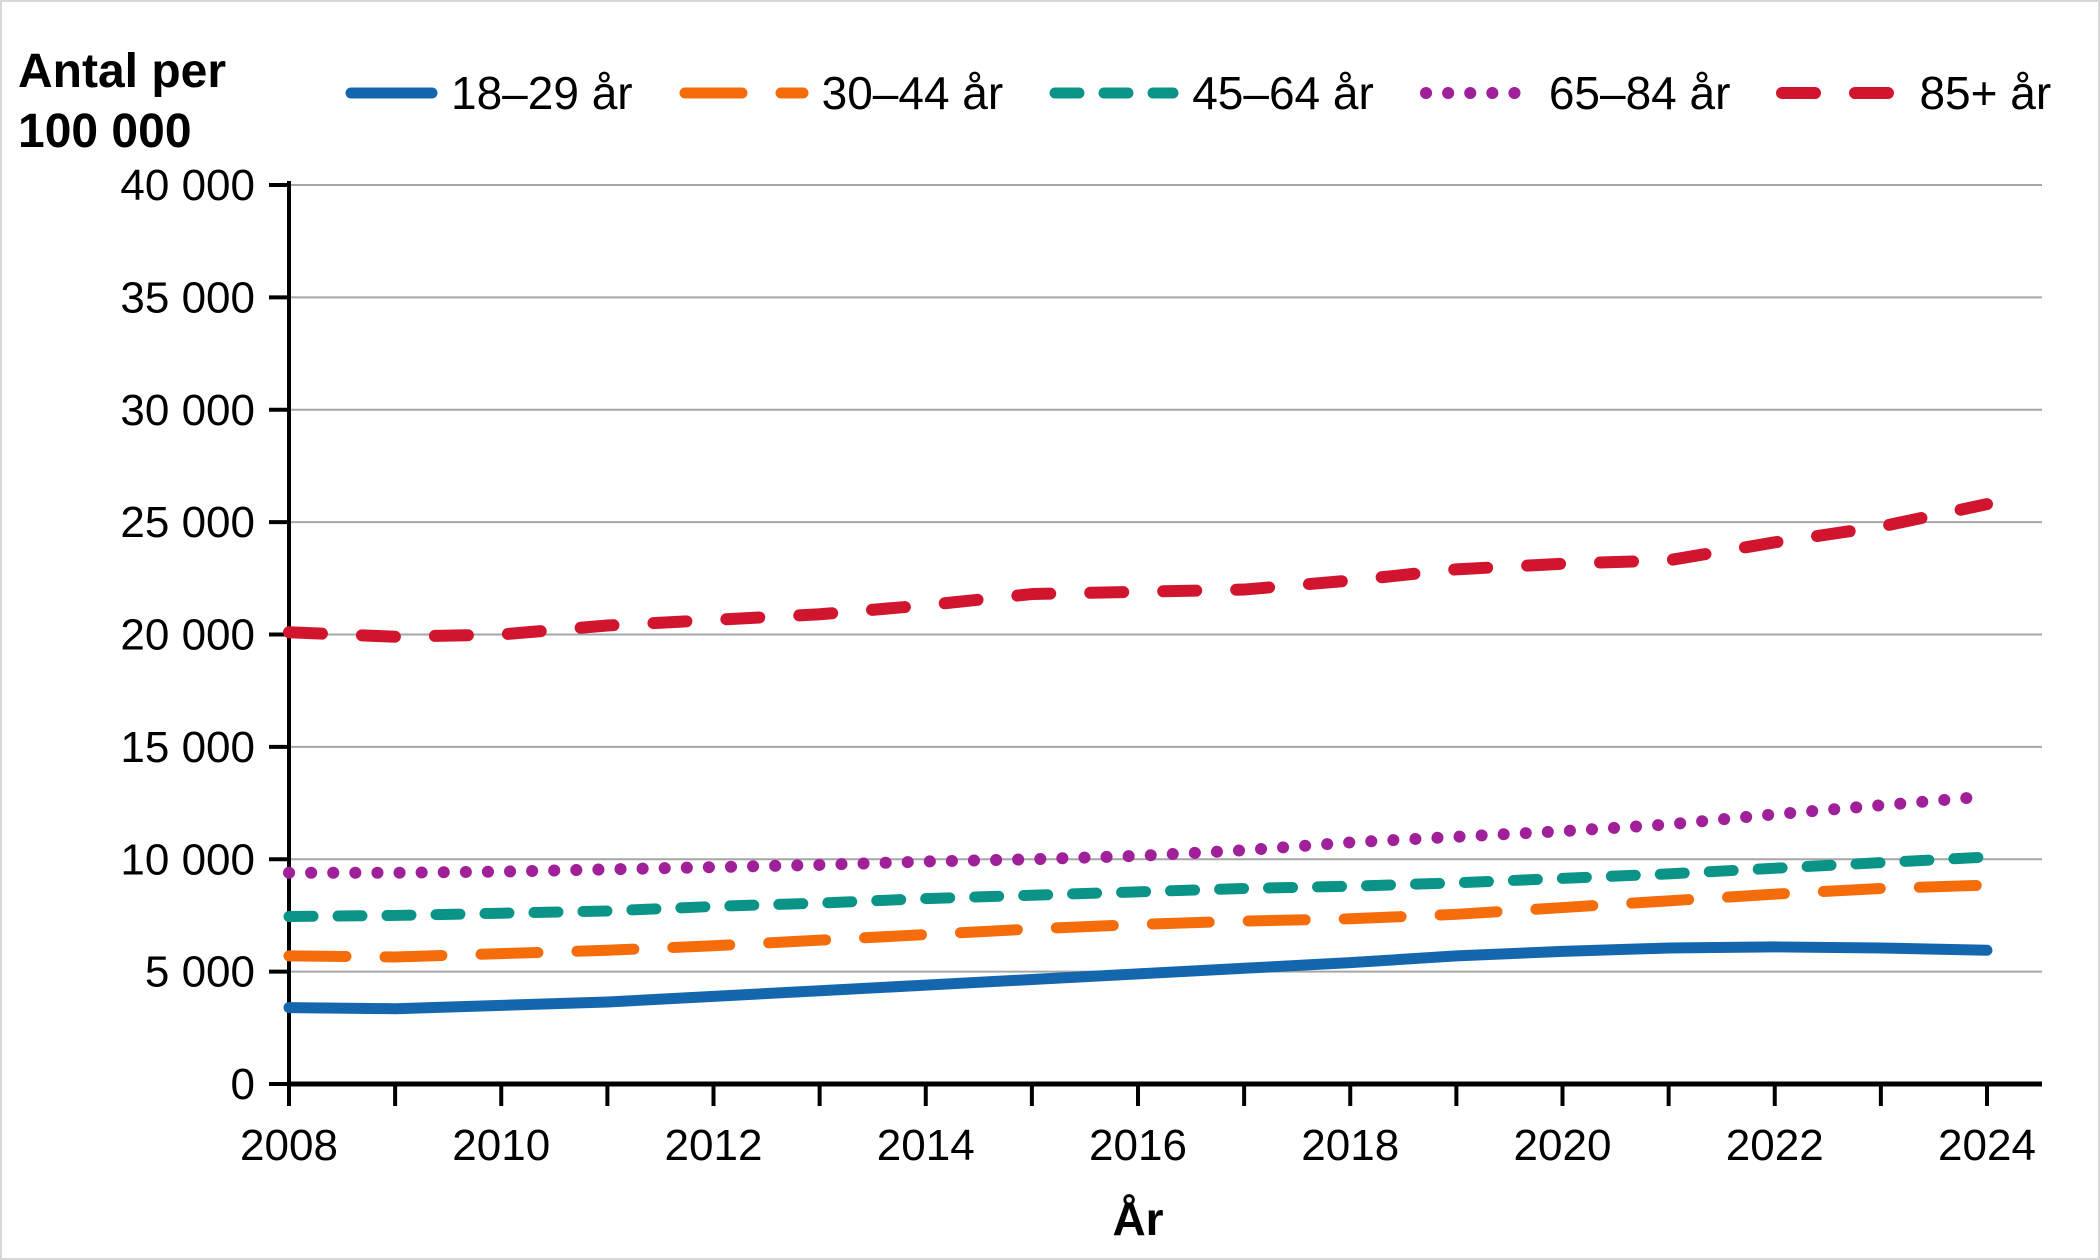 The height and width of the screenshot is (1260, 2100). What do you see at coordinates (289, 1145) in the screenshot?
I see `x-tick-label-2008: 2008` at bounding box center [289, 1145].